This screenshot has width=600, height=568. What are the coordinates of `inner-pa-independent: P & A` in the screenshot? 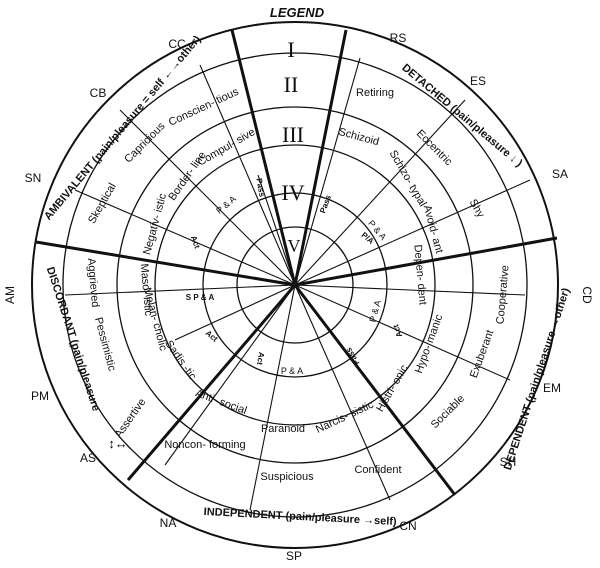 It's located at (292, 371).